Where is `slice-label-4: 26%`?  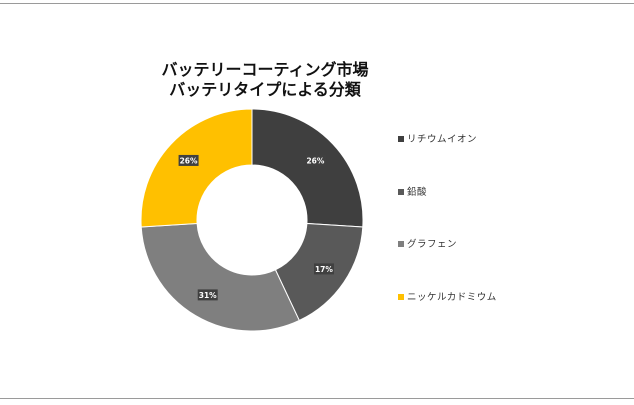
slice-label-4: 26% is located at coordinates (188, 160).